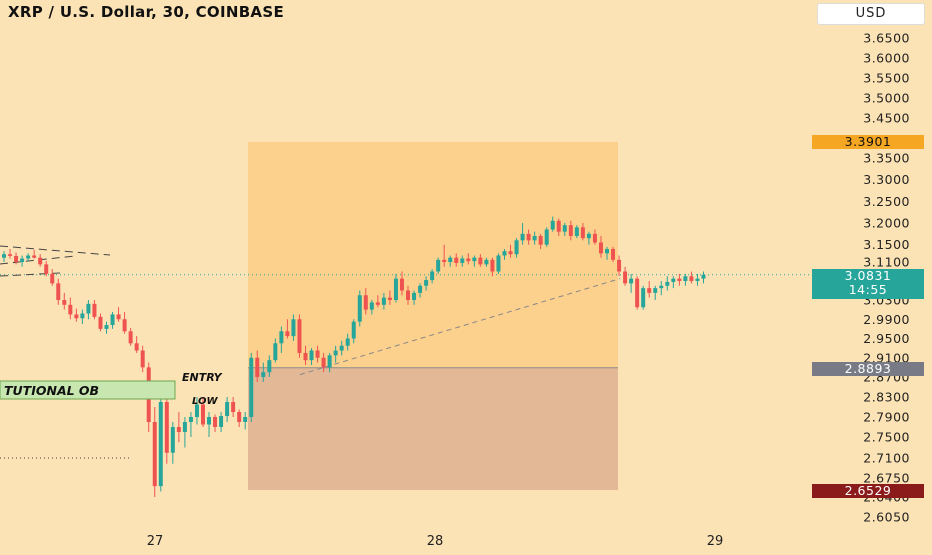 The height and width of the screenshot is (555, 932). Describe the element at coordinates (51, 390) in the screenshot. I see `institutional-ob-label: TUTIONAL OB` at that location.